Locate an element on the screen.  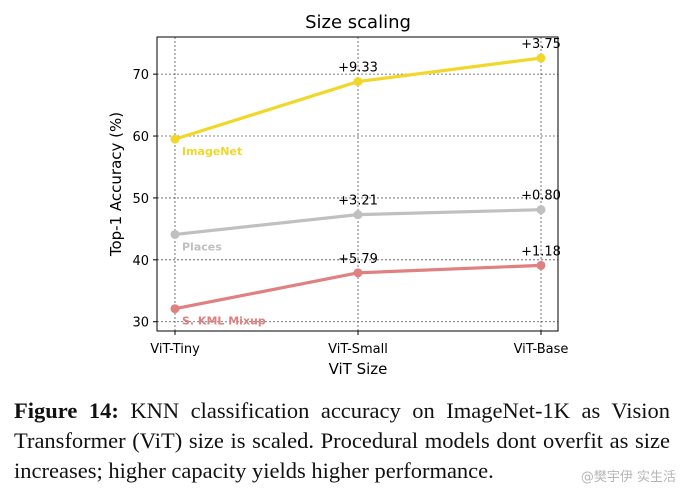
x-tick-label: ViT-Small is located at coordinates (358, 349).